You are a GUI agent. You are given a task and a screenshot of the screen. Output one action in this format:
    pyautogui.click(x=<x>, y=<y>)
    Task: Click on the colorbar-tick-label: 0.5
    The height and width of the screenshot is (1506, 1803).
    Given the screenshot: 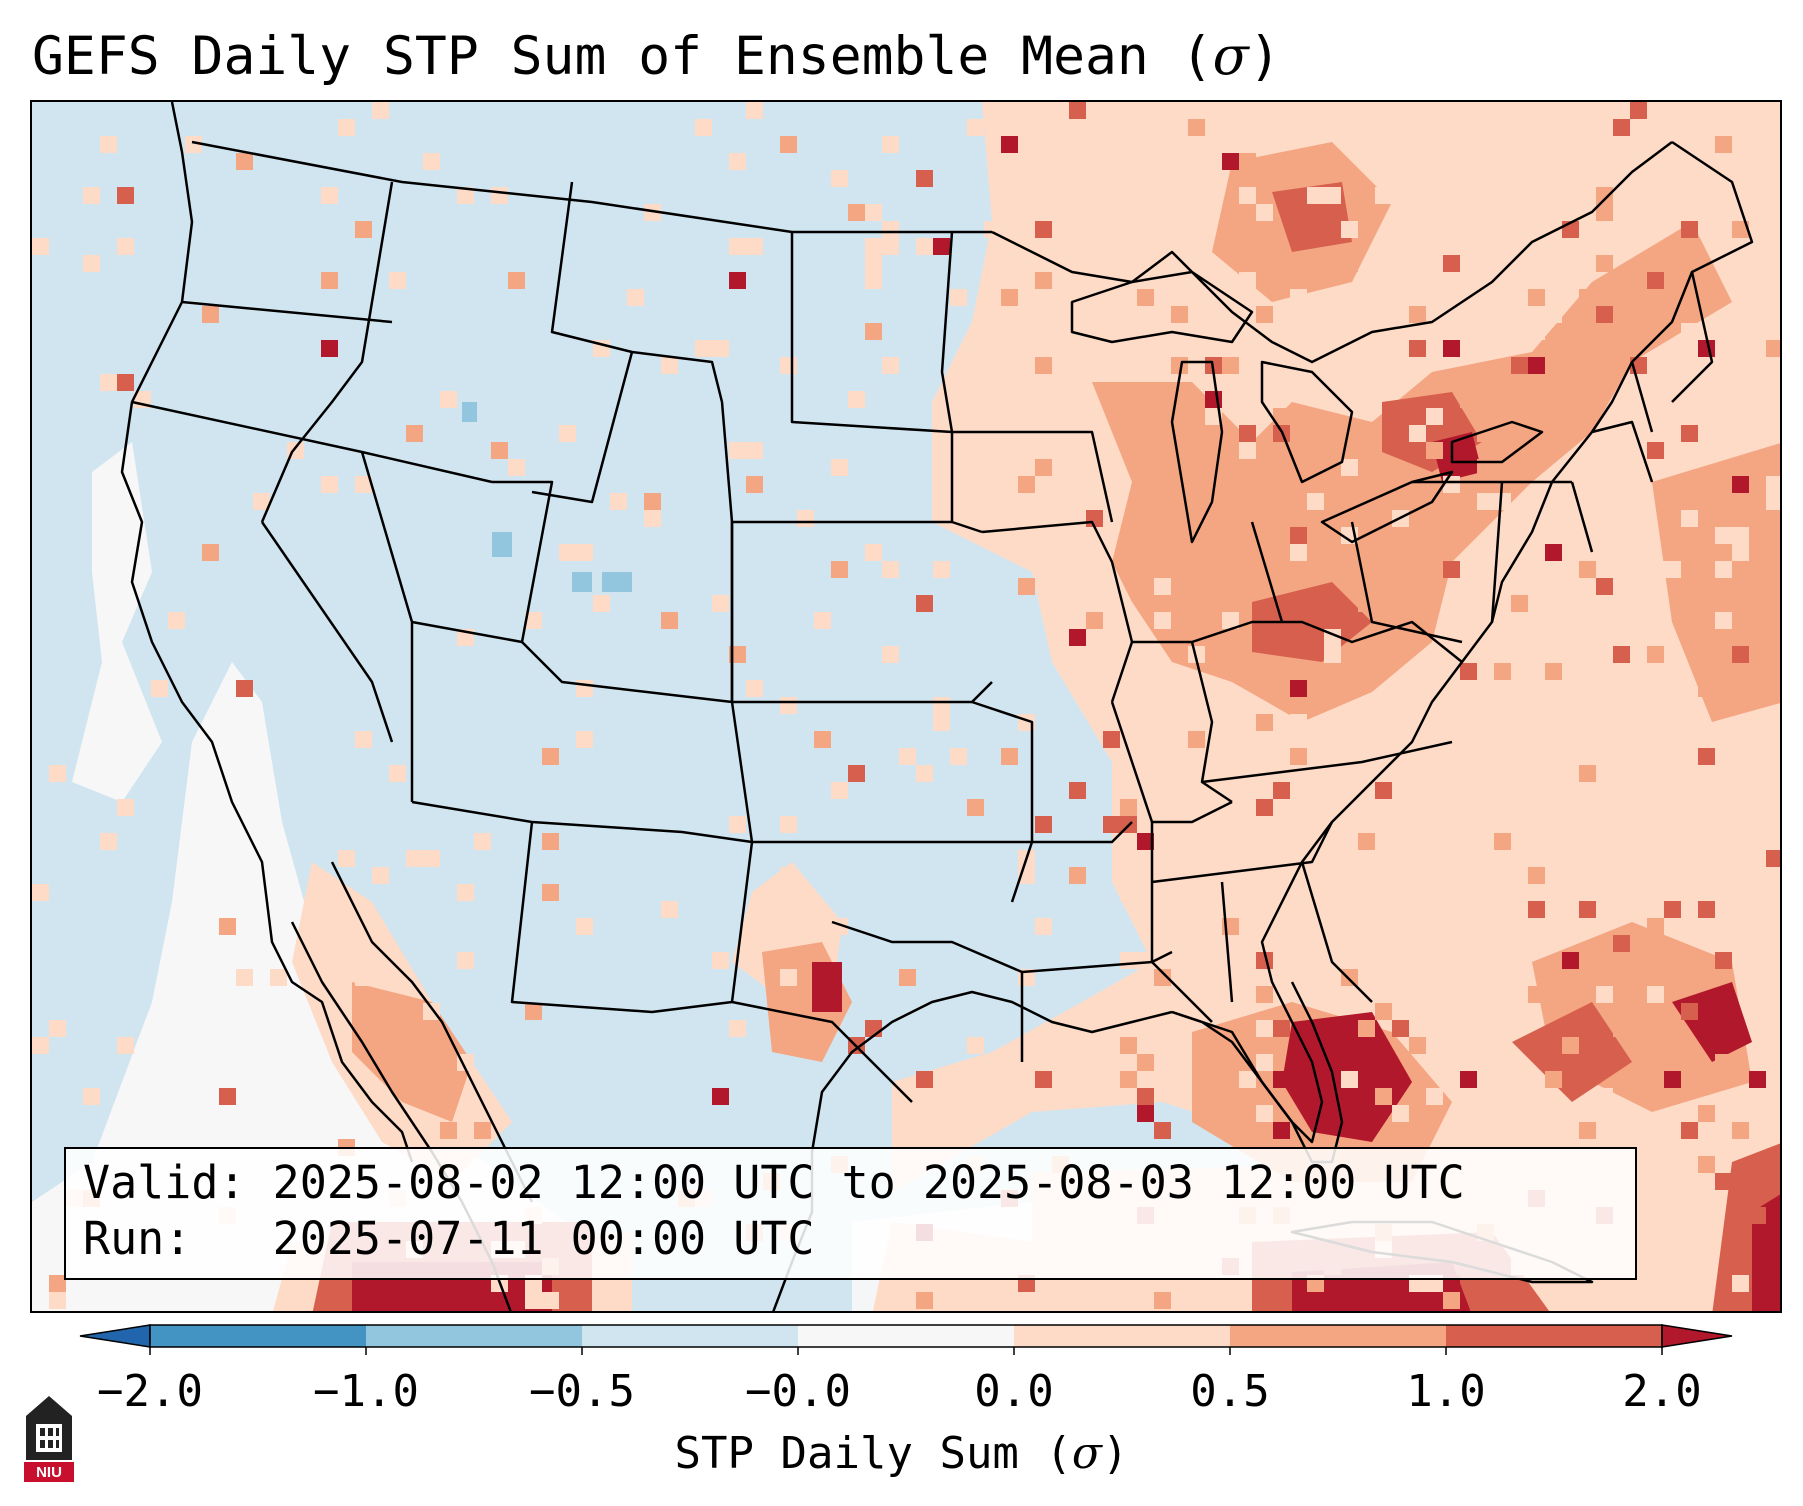 What is the action you would take?
    pyautogui.click(x=1230, y=1391)
    